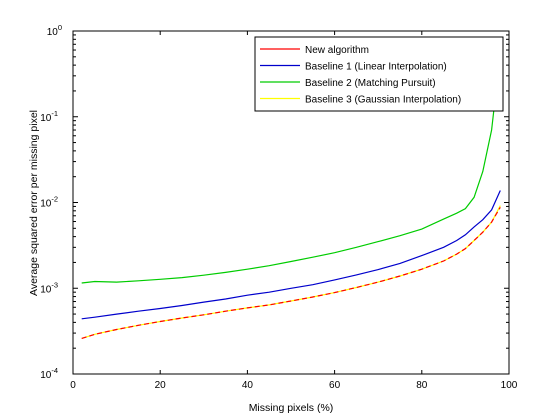 The image size is (560, 420). What do you see at coordinates (161, 385) in the screenshot?
I see `x-tick-label: 20` at bounding box center [161, 385].